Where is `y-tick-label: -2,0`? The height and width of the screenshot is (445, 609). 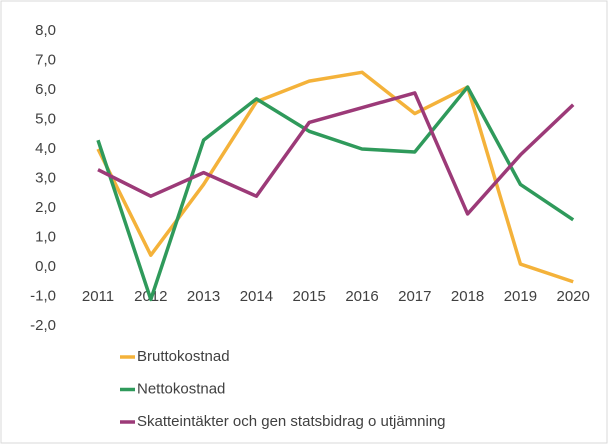
y-tick-label: -2,0 is located at coordinates (43, 325).